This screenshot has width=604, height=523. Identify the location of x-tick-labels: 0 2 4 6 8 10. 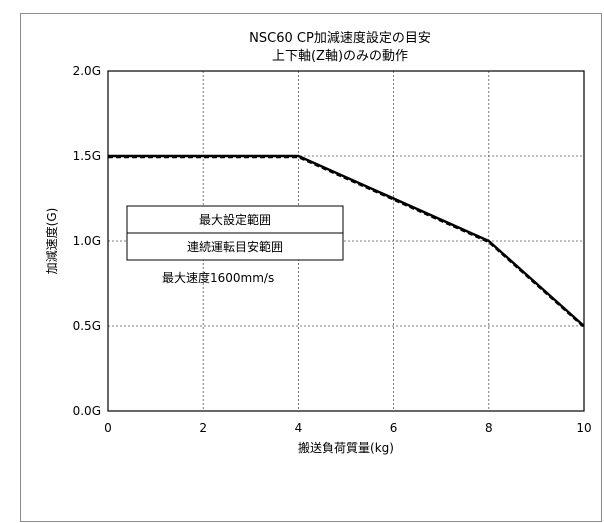
(347, 428).